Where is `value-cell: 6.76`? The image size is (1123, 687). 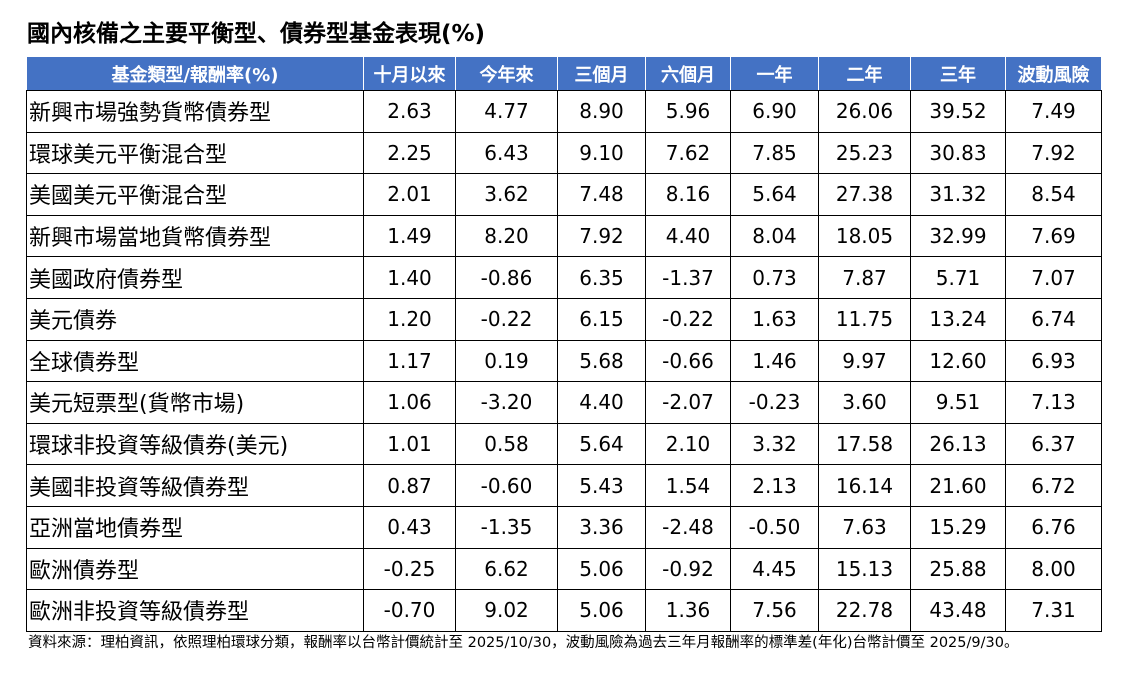 value-cell: 6.76 is located at coordinates (1053, 527).